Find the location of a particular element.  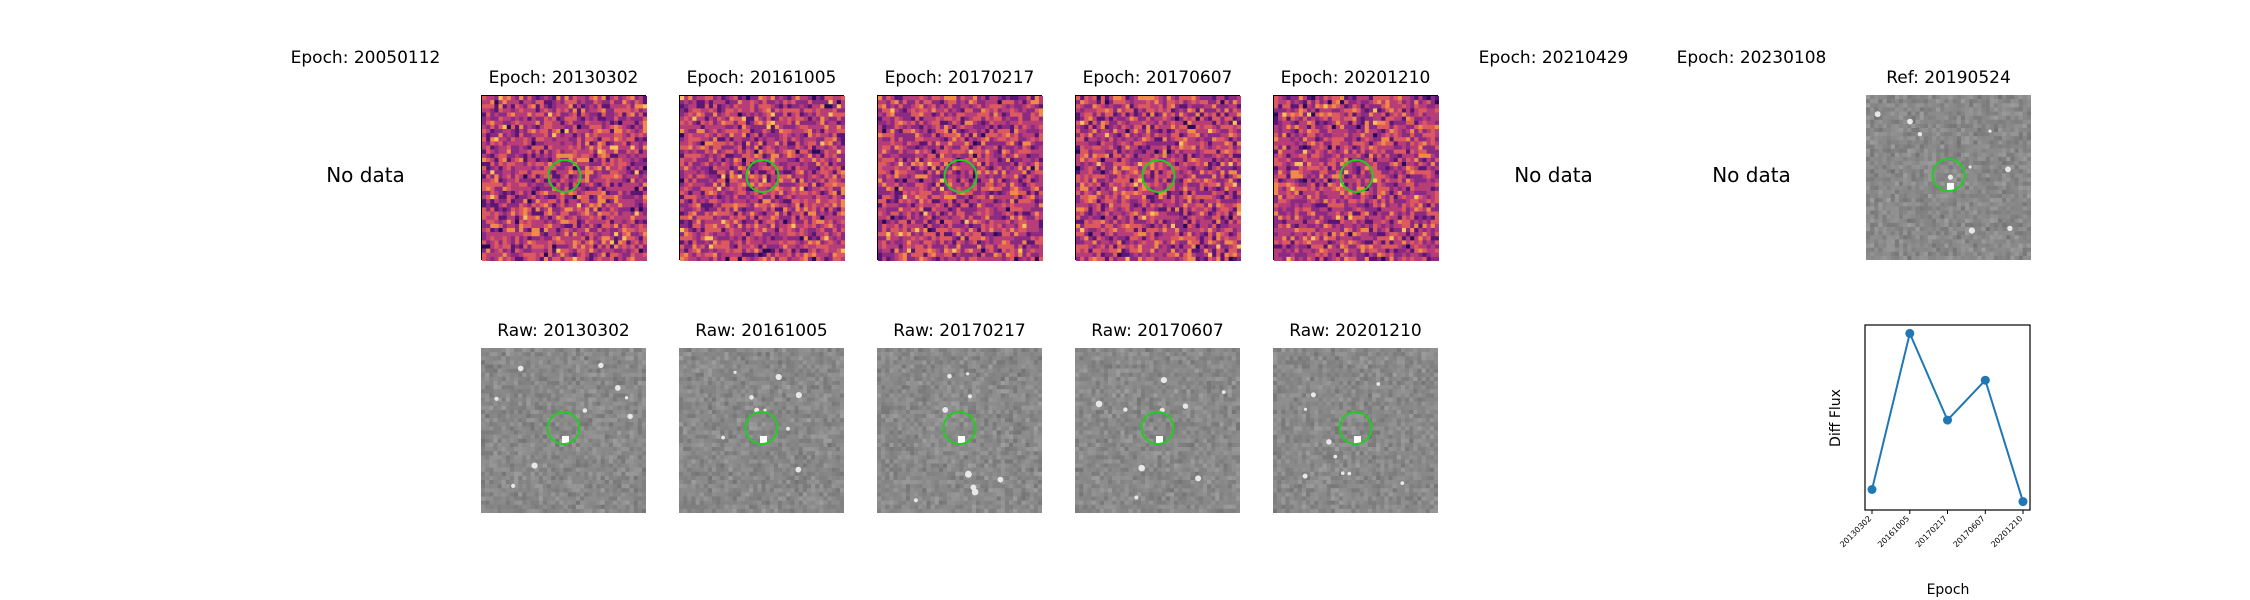

x-tick-label-20161005: 20161005 is located at coordinates (1893, 531).